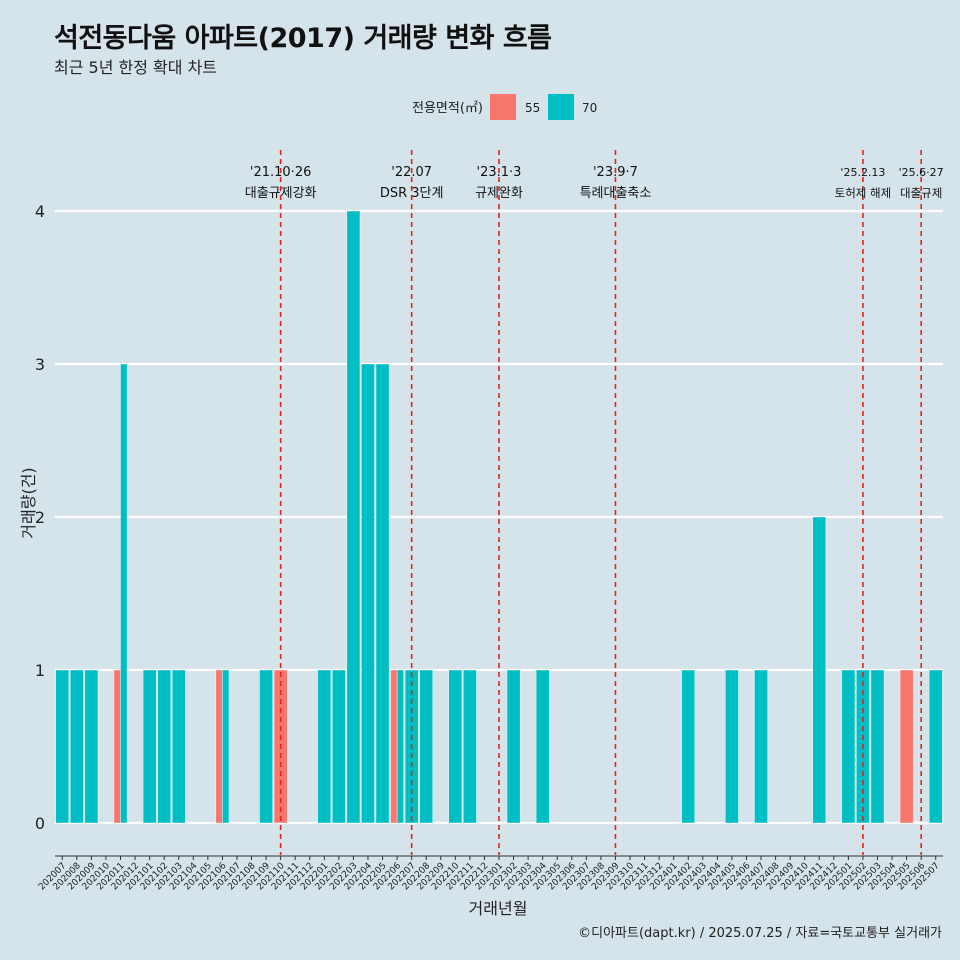 This screenshot has width=960, height=960. What do you see at coordinates (589, 108) in the screenshot?
I see `legend-label-70: 70` at bounding box center [589, 108].